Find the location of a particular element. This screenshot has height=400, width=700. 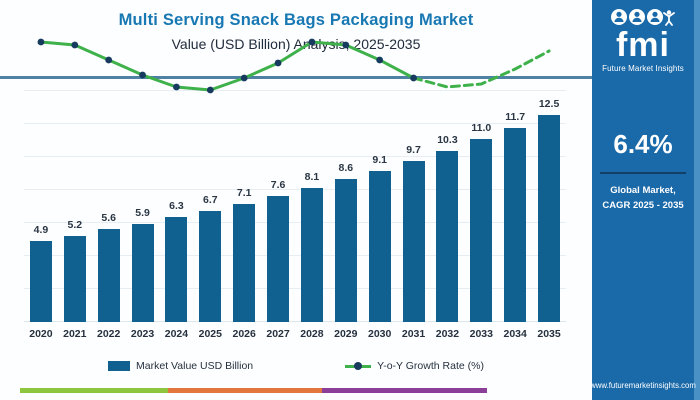

website-link: www.futuremarketinsights.com is located at coordinates (643, 385).